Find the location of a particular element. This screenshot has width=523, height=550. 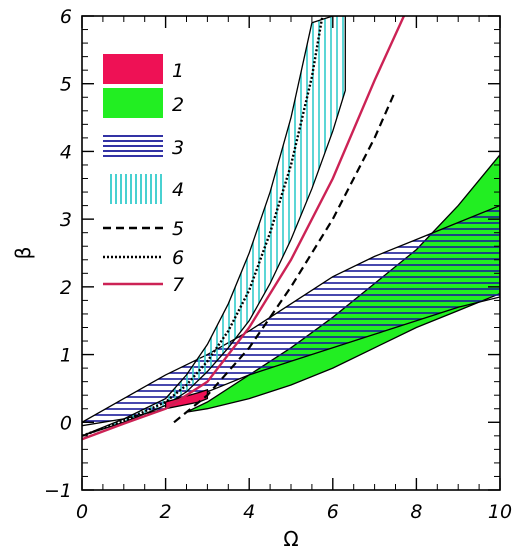

x-tick-label: 4 is located at coordinates (249, 512).